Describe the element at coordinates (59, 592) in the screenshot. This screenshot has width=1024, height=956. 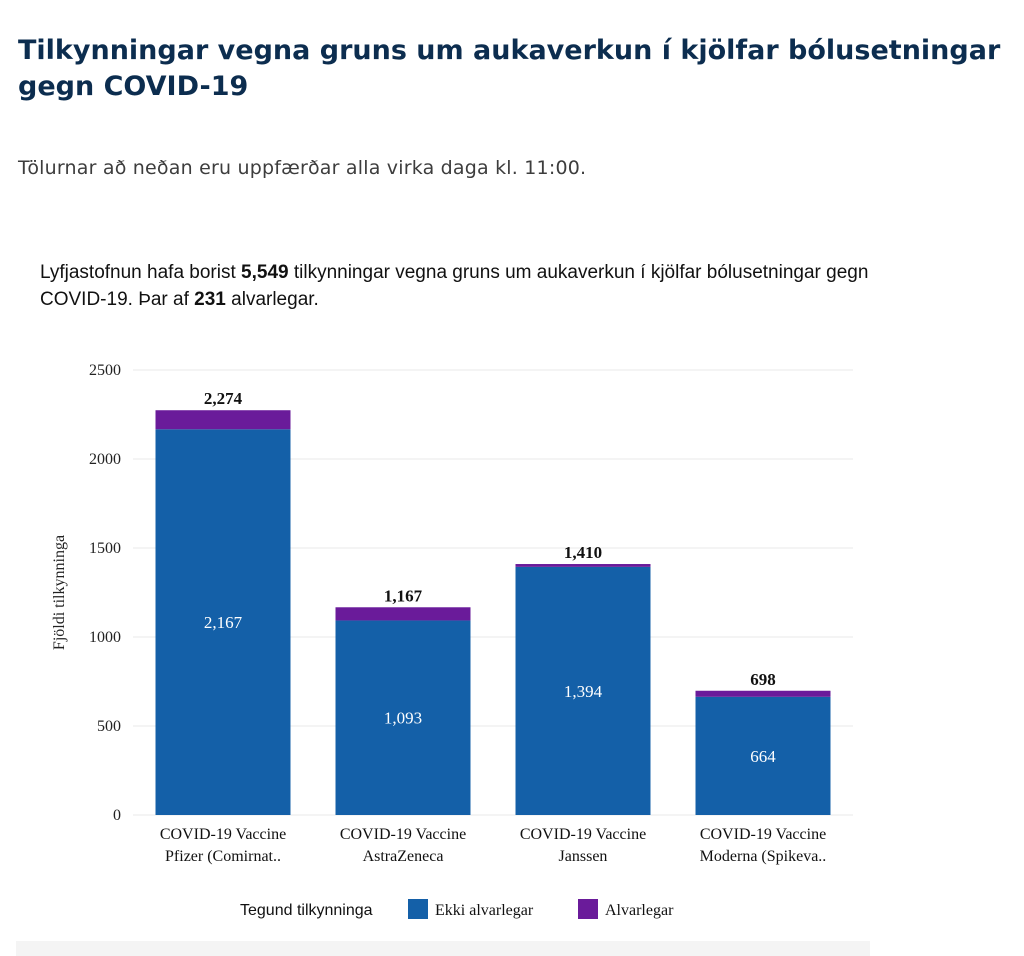
I see `y-axis-label: Fjöldi tilkynninga` at that location.